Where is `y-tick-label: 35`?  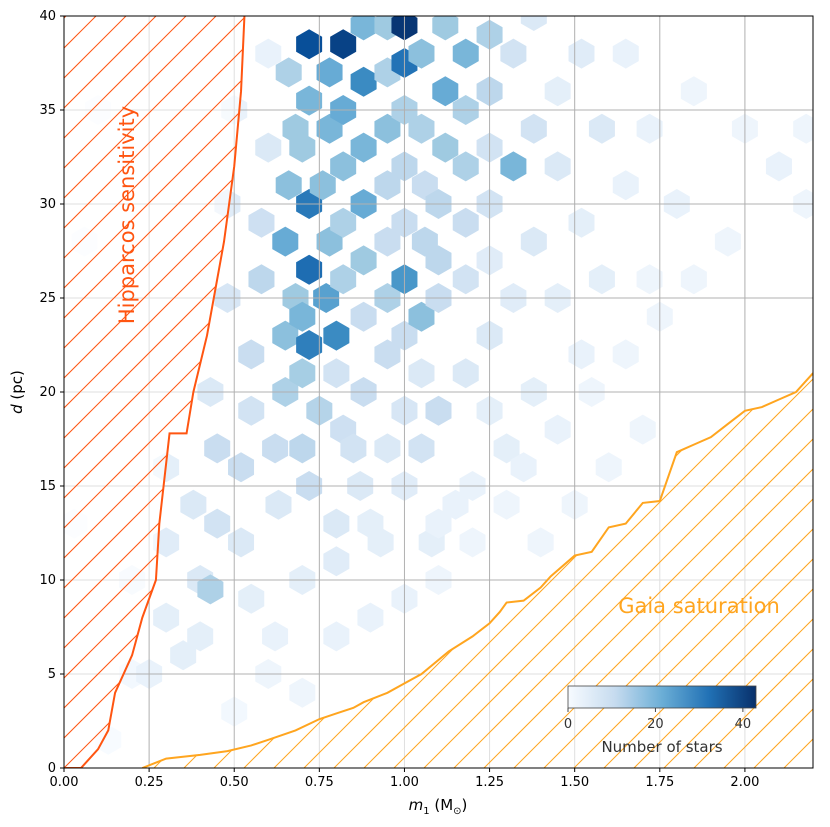 y-tick-label: 35 is located at coordinates (47, 110).